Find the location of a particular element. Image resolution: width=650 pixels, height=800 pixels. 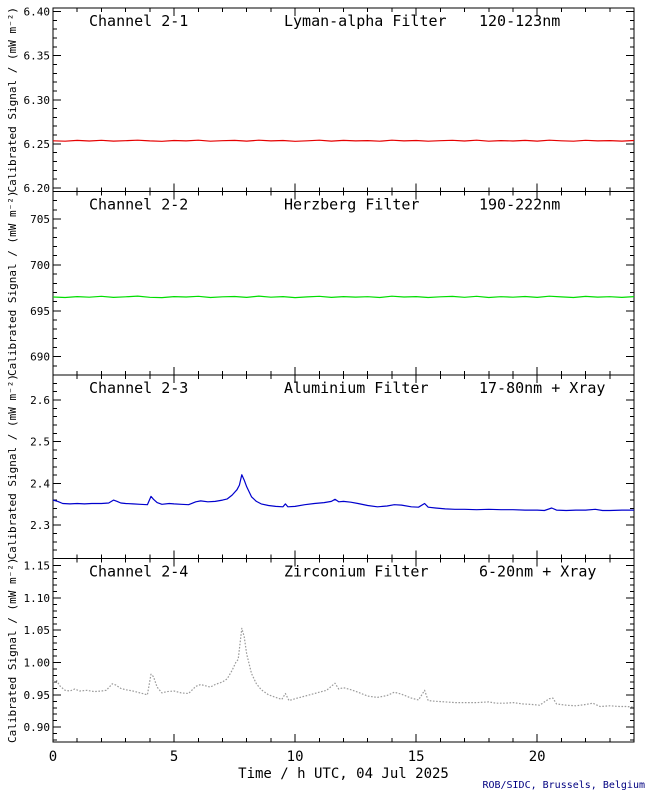

channel-label: Channel 2-4 is located at coordinates (138, 572).